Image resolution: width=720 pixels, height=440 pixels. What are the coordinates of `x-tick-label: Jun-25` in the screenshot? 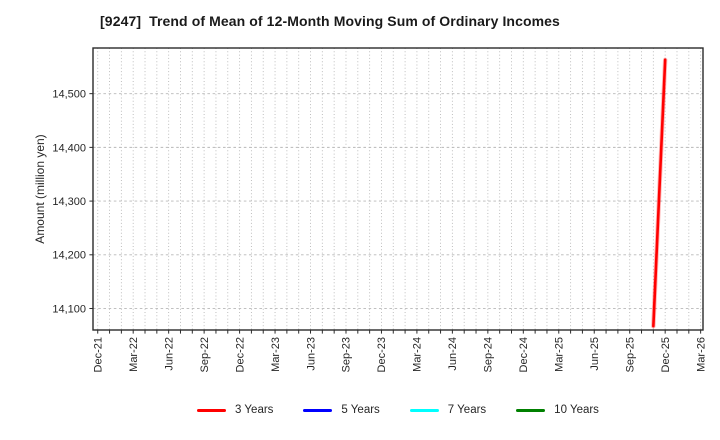 It's located at (595, 354).